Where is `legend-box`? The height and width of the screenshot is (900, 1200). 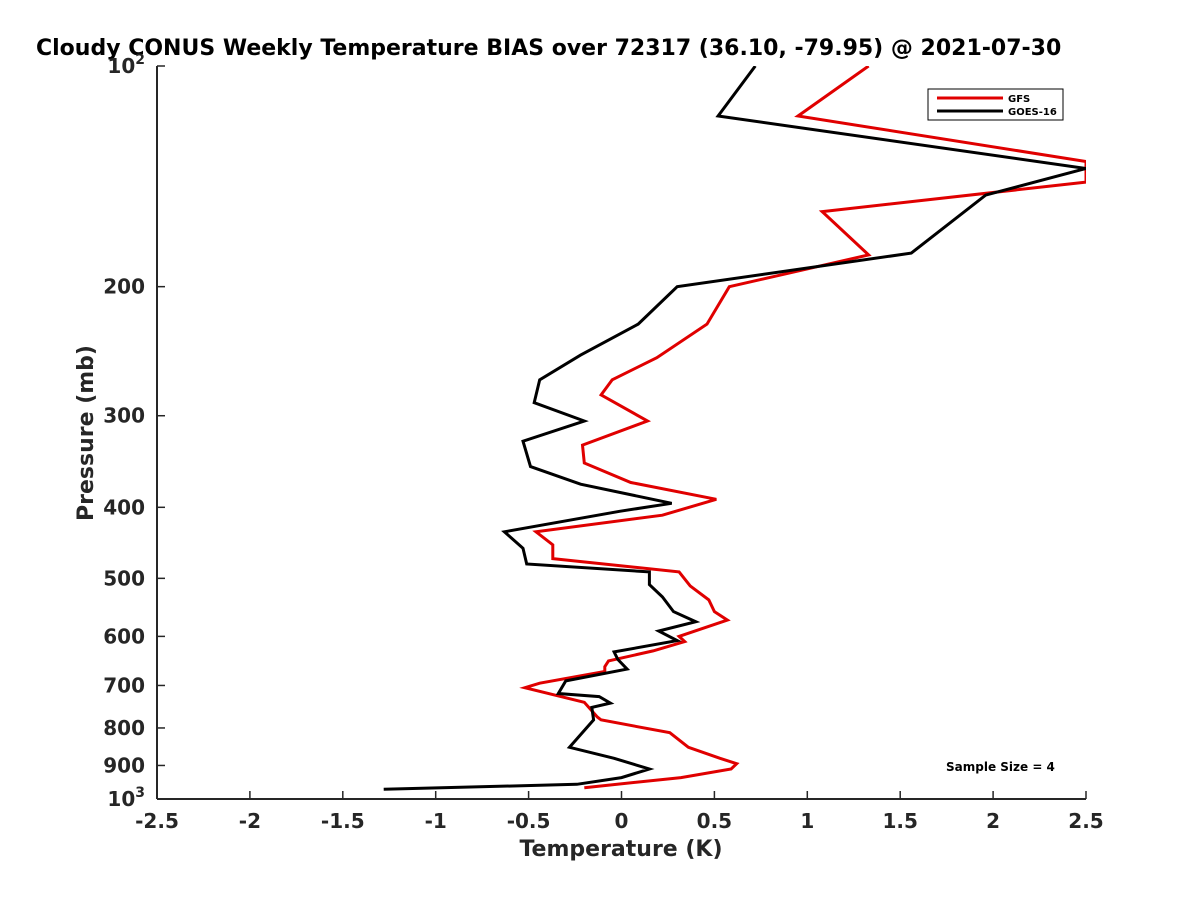
legend-box is located at coordinates (995, 104).